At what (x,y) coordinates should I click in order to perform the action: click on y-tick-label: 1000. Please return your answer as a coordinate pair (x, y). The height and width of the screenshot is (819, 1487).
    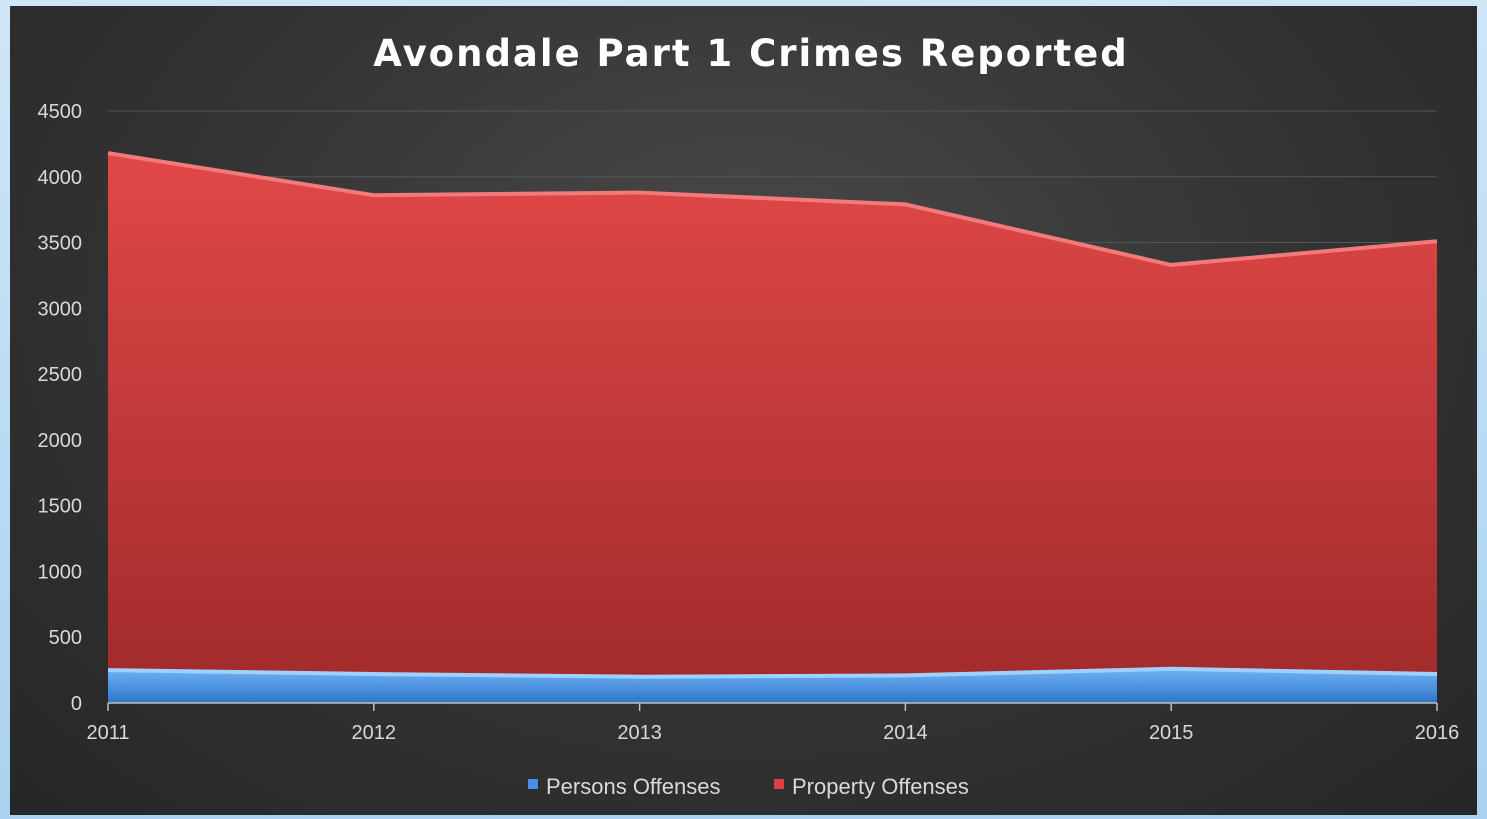
    Looking at the image, I should click on (60, 572).